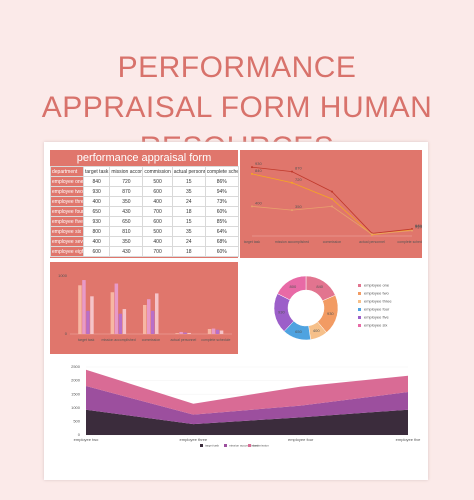 The height and width of the screenshot is (500, 474). Describe the element at coordinates (377, 285) in the screenshot. I see `legend-label: employee one` at that location.